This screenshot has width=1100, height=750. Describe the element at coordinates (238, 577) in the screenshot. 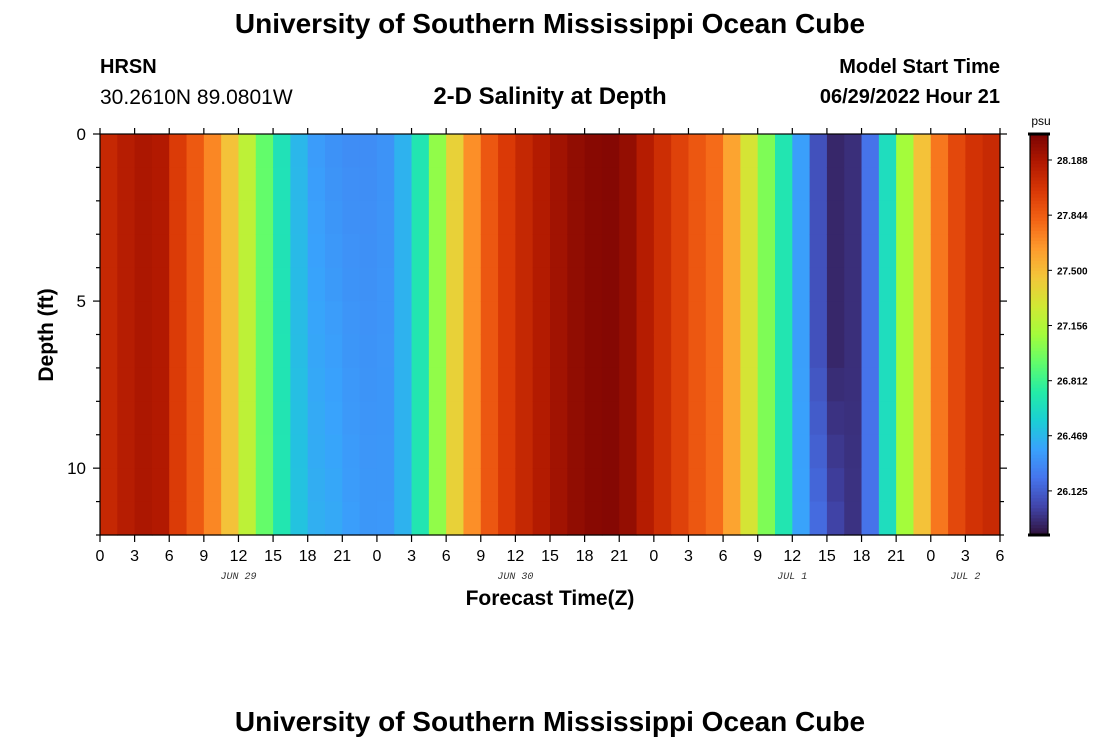

I see `date-label: JUN 29` at that location.